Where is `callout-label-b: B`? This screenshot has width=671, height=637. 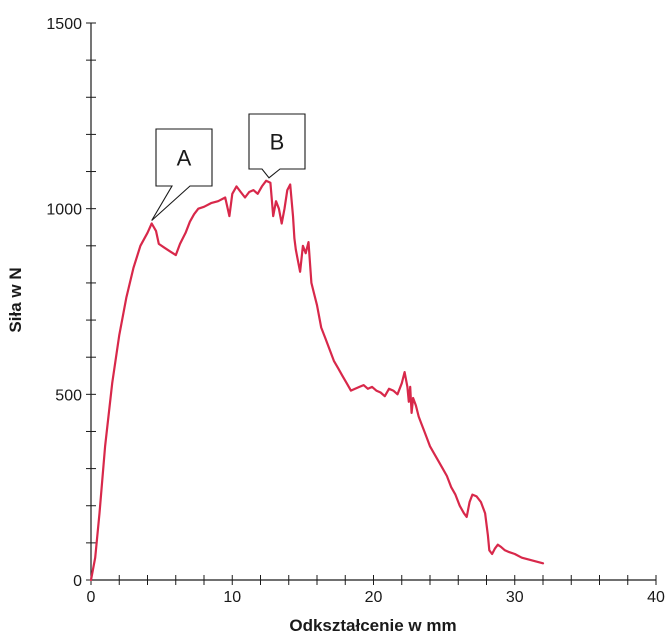 callout-label-b: B is located at coordinates (277, 142).